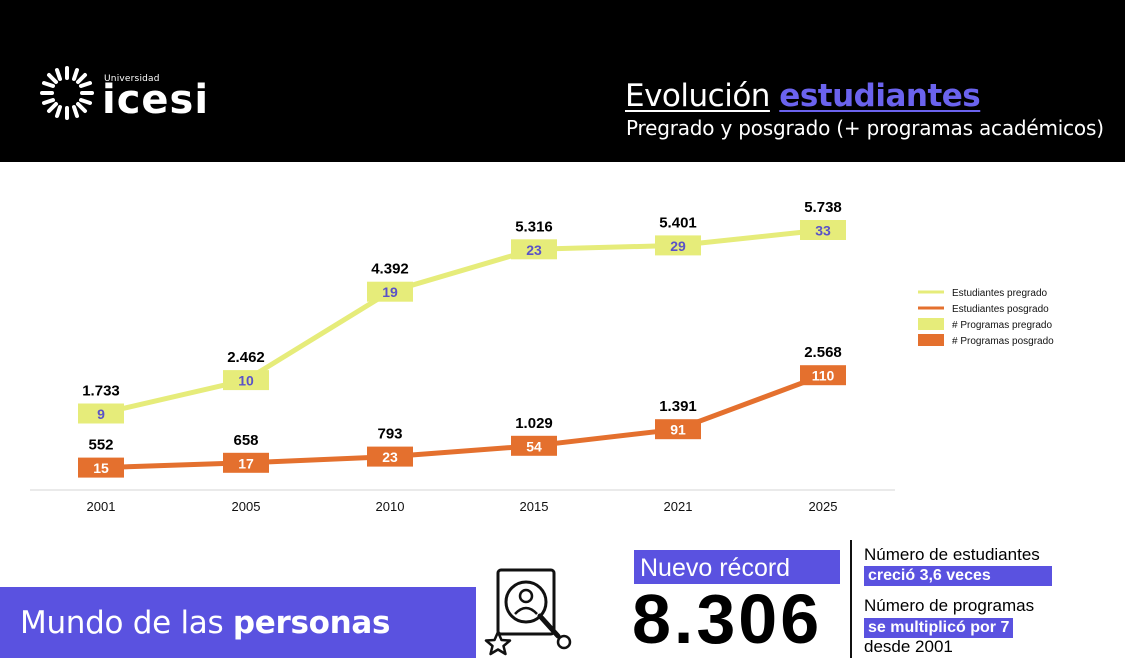 This screenshot has width=1125, height=658. I want to click on x-tick-label: 2015, so click(534, 506).